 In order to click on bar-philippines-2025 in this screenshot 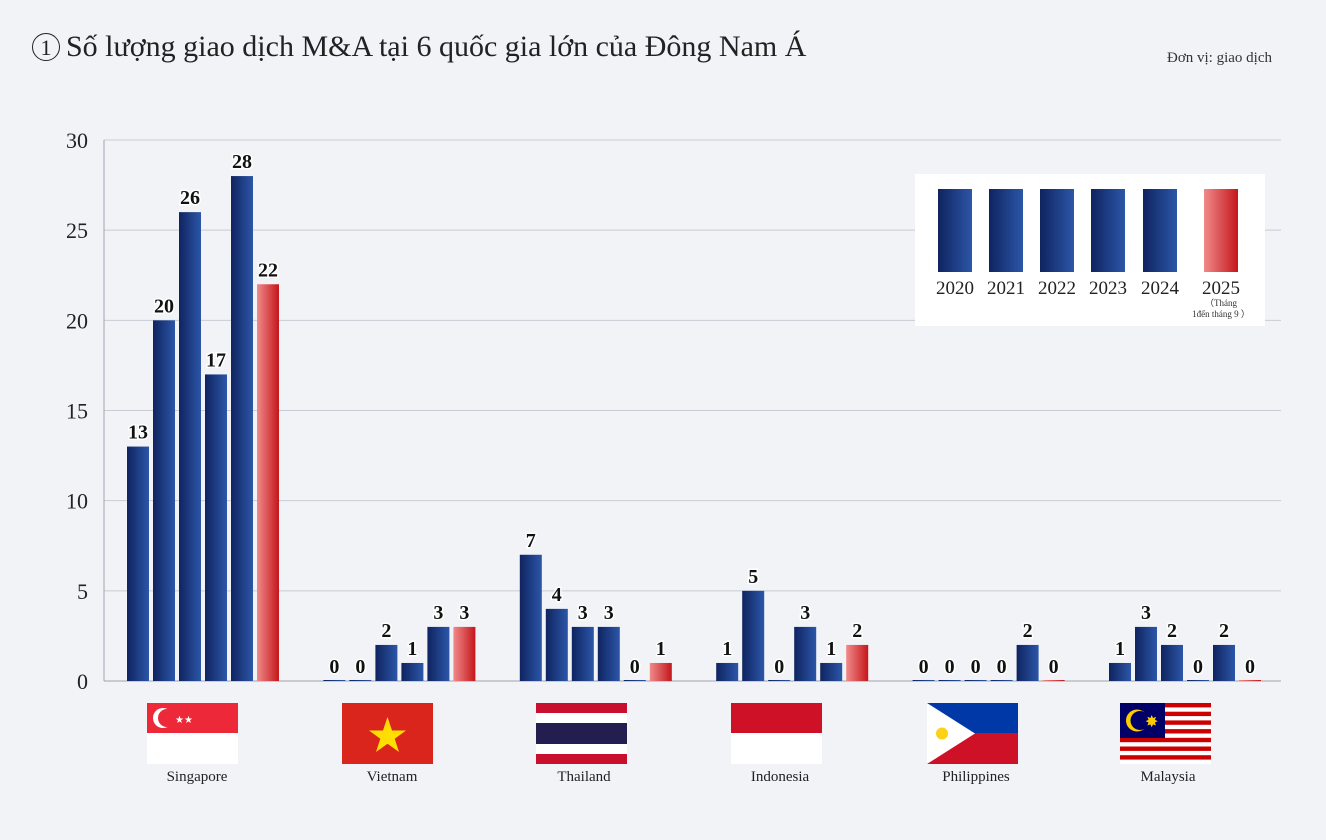, I will do `click(1053, 680)`.